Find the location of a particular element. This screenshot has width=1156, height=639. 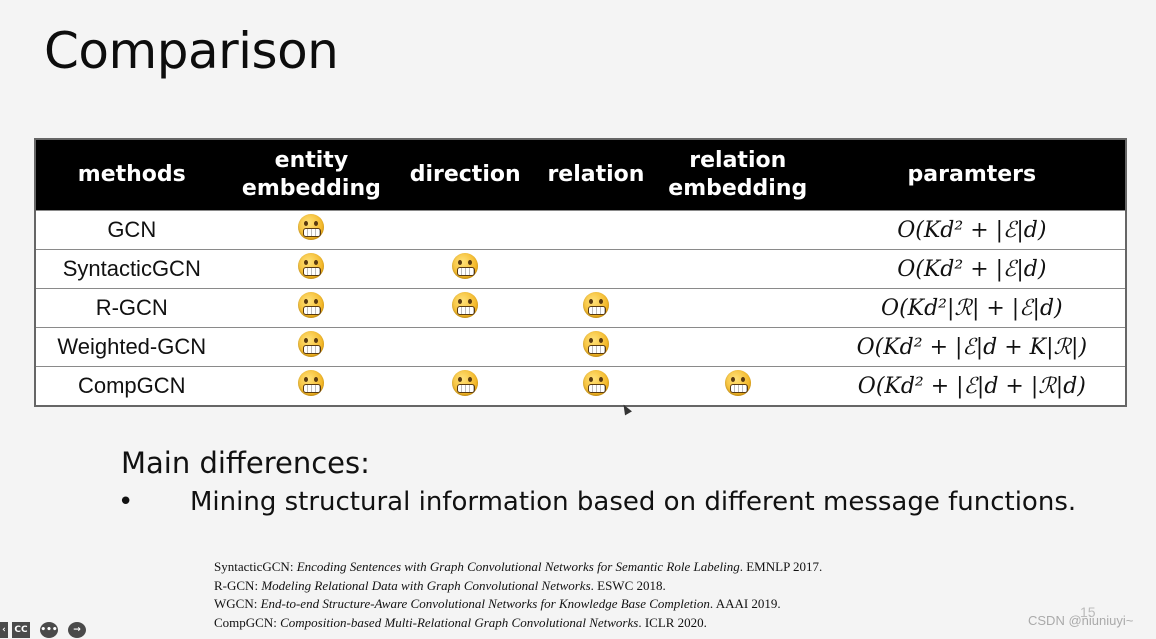

column-header: entity embedding is located at coordinates (311, 175).